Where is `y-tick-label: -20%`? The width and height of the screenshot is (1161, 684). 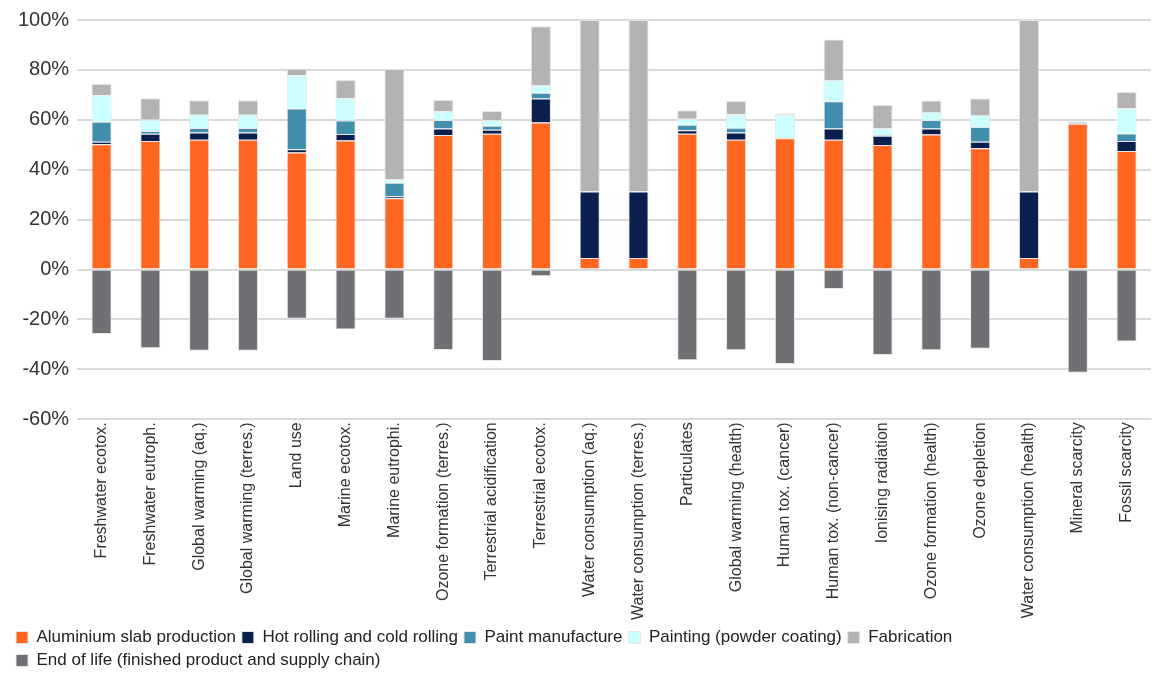 y-tick-label: -20% is located at coordinates (46, 318).